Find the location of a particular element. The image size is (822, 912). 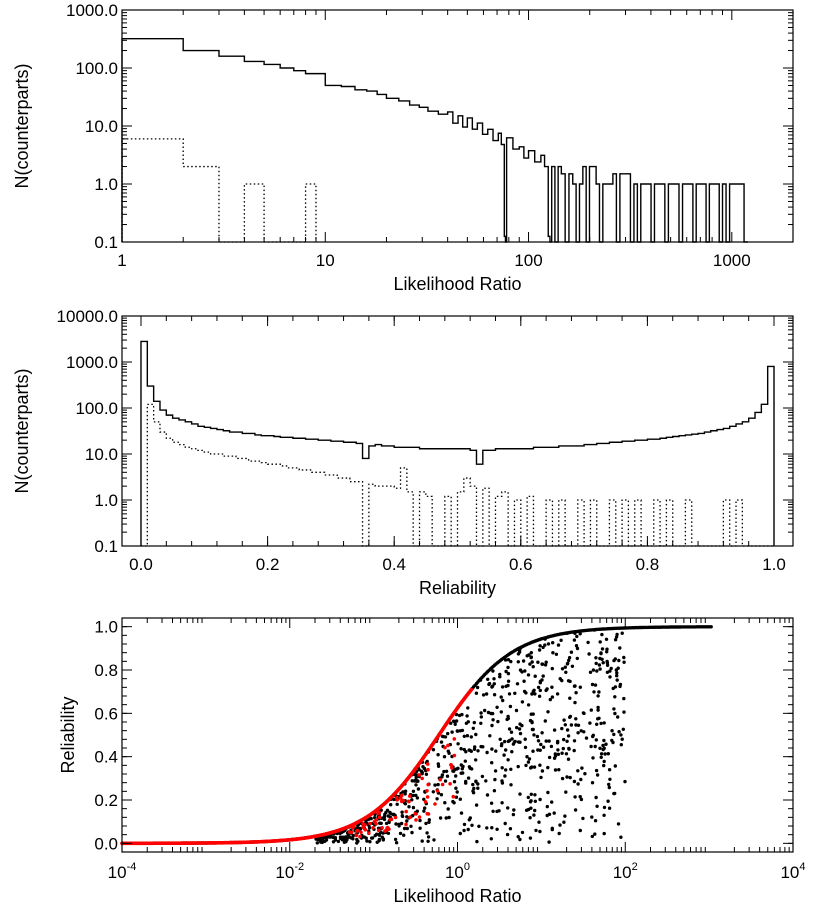

y-axis-title: N(counterparts) is located at coordinates (22, 125).